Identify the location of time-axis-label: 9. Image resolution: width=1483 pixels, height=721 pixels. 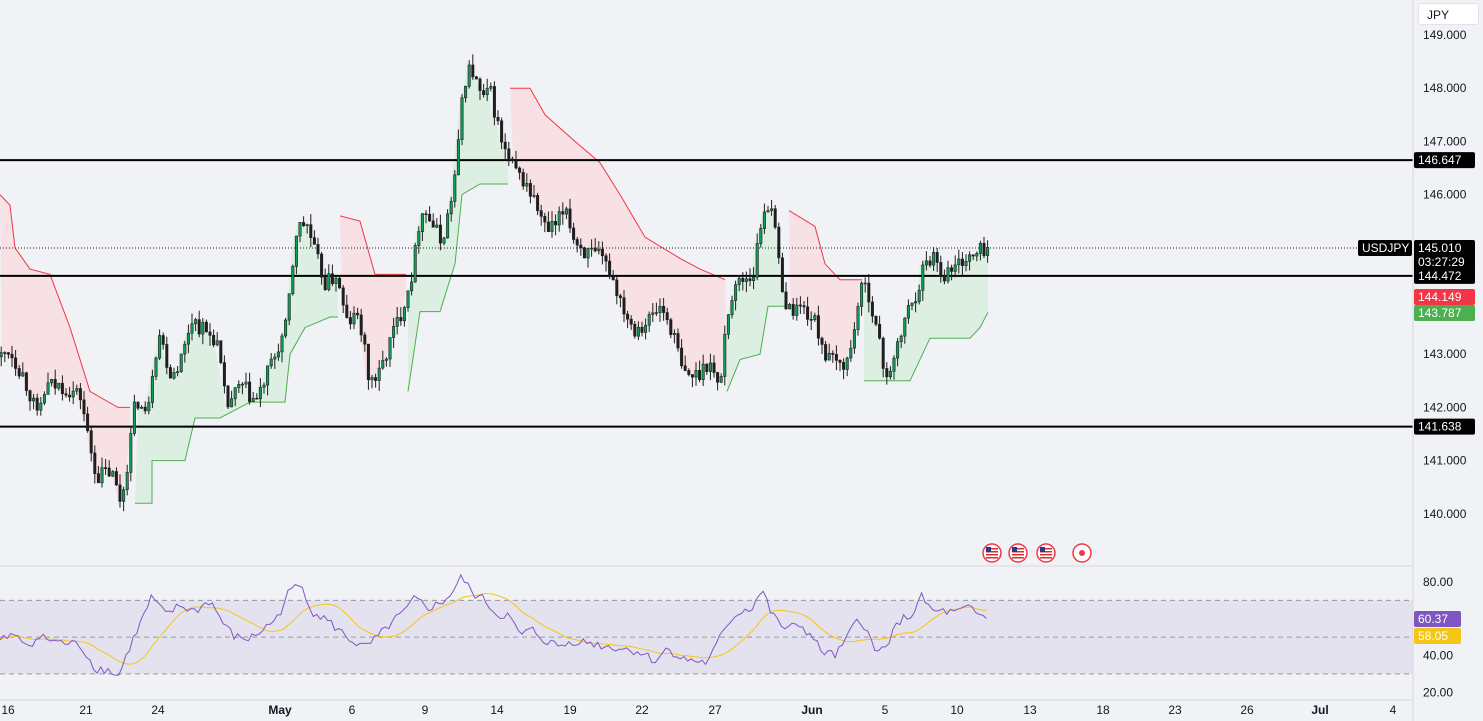
(425, 710).